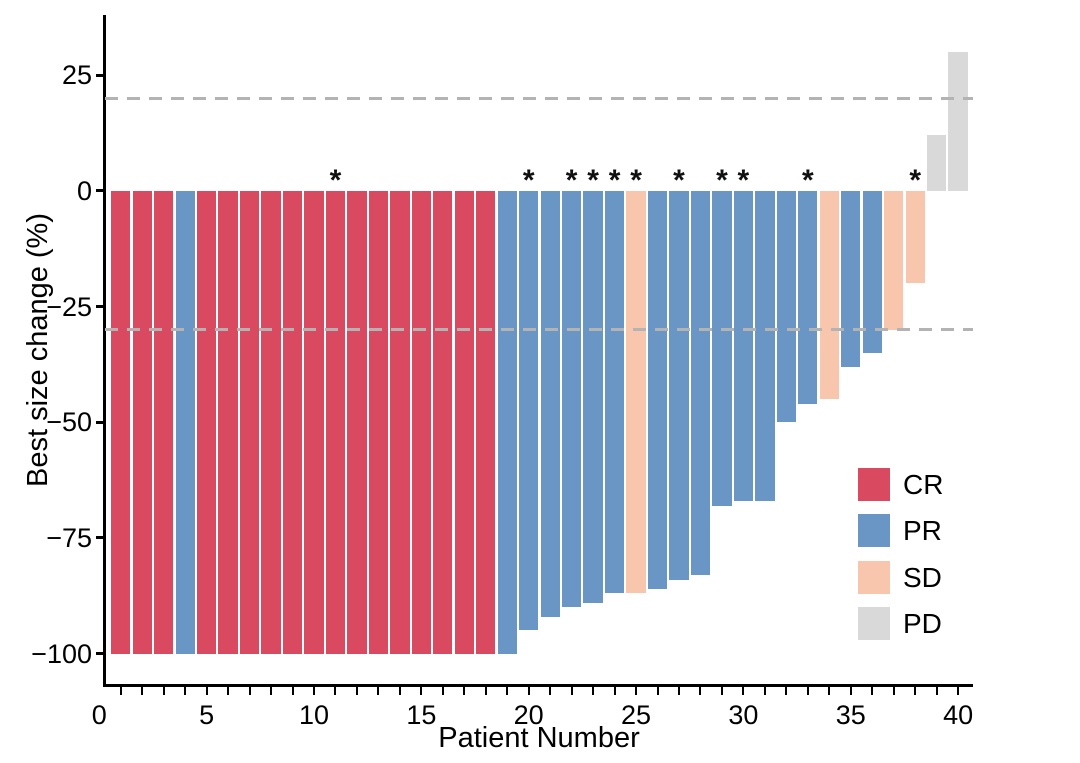  I want to click on x-tick-label-5: 5, so click(207, 715).